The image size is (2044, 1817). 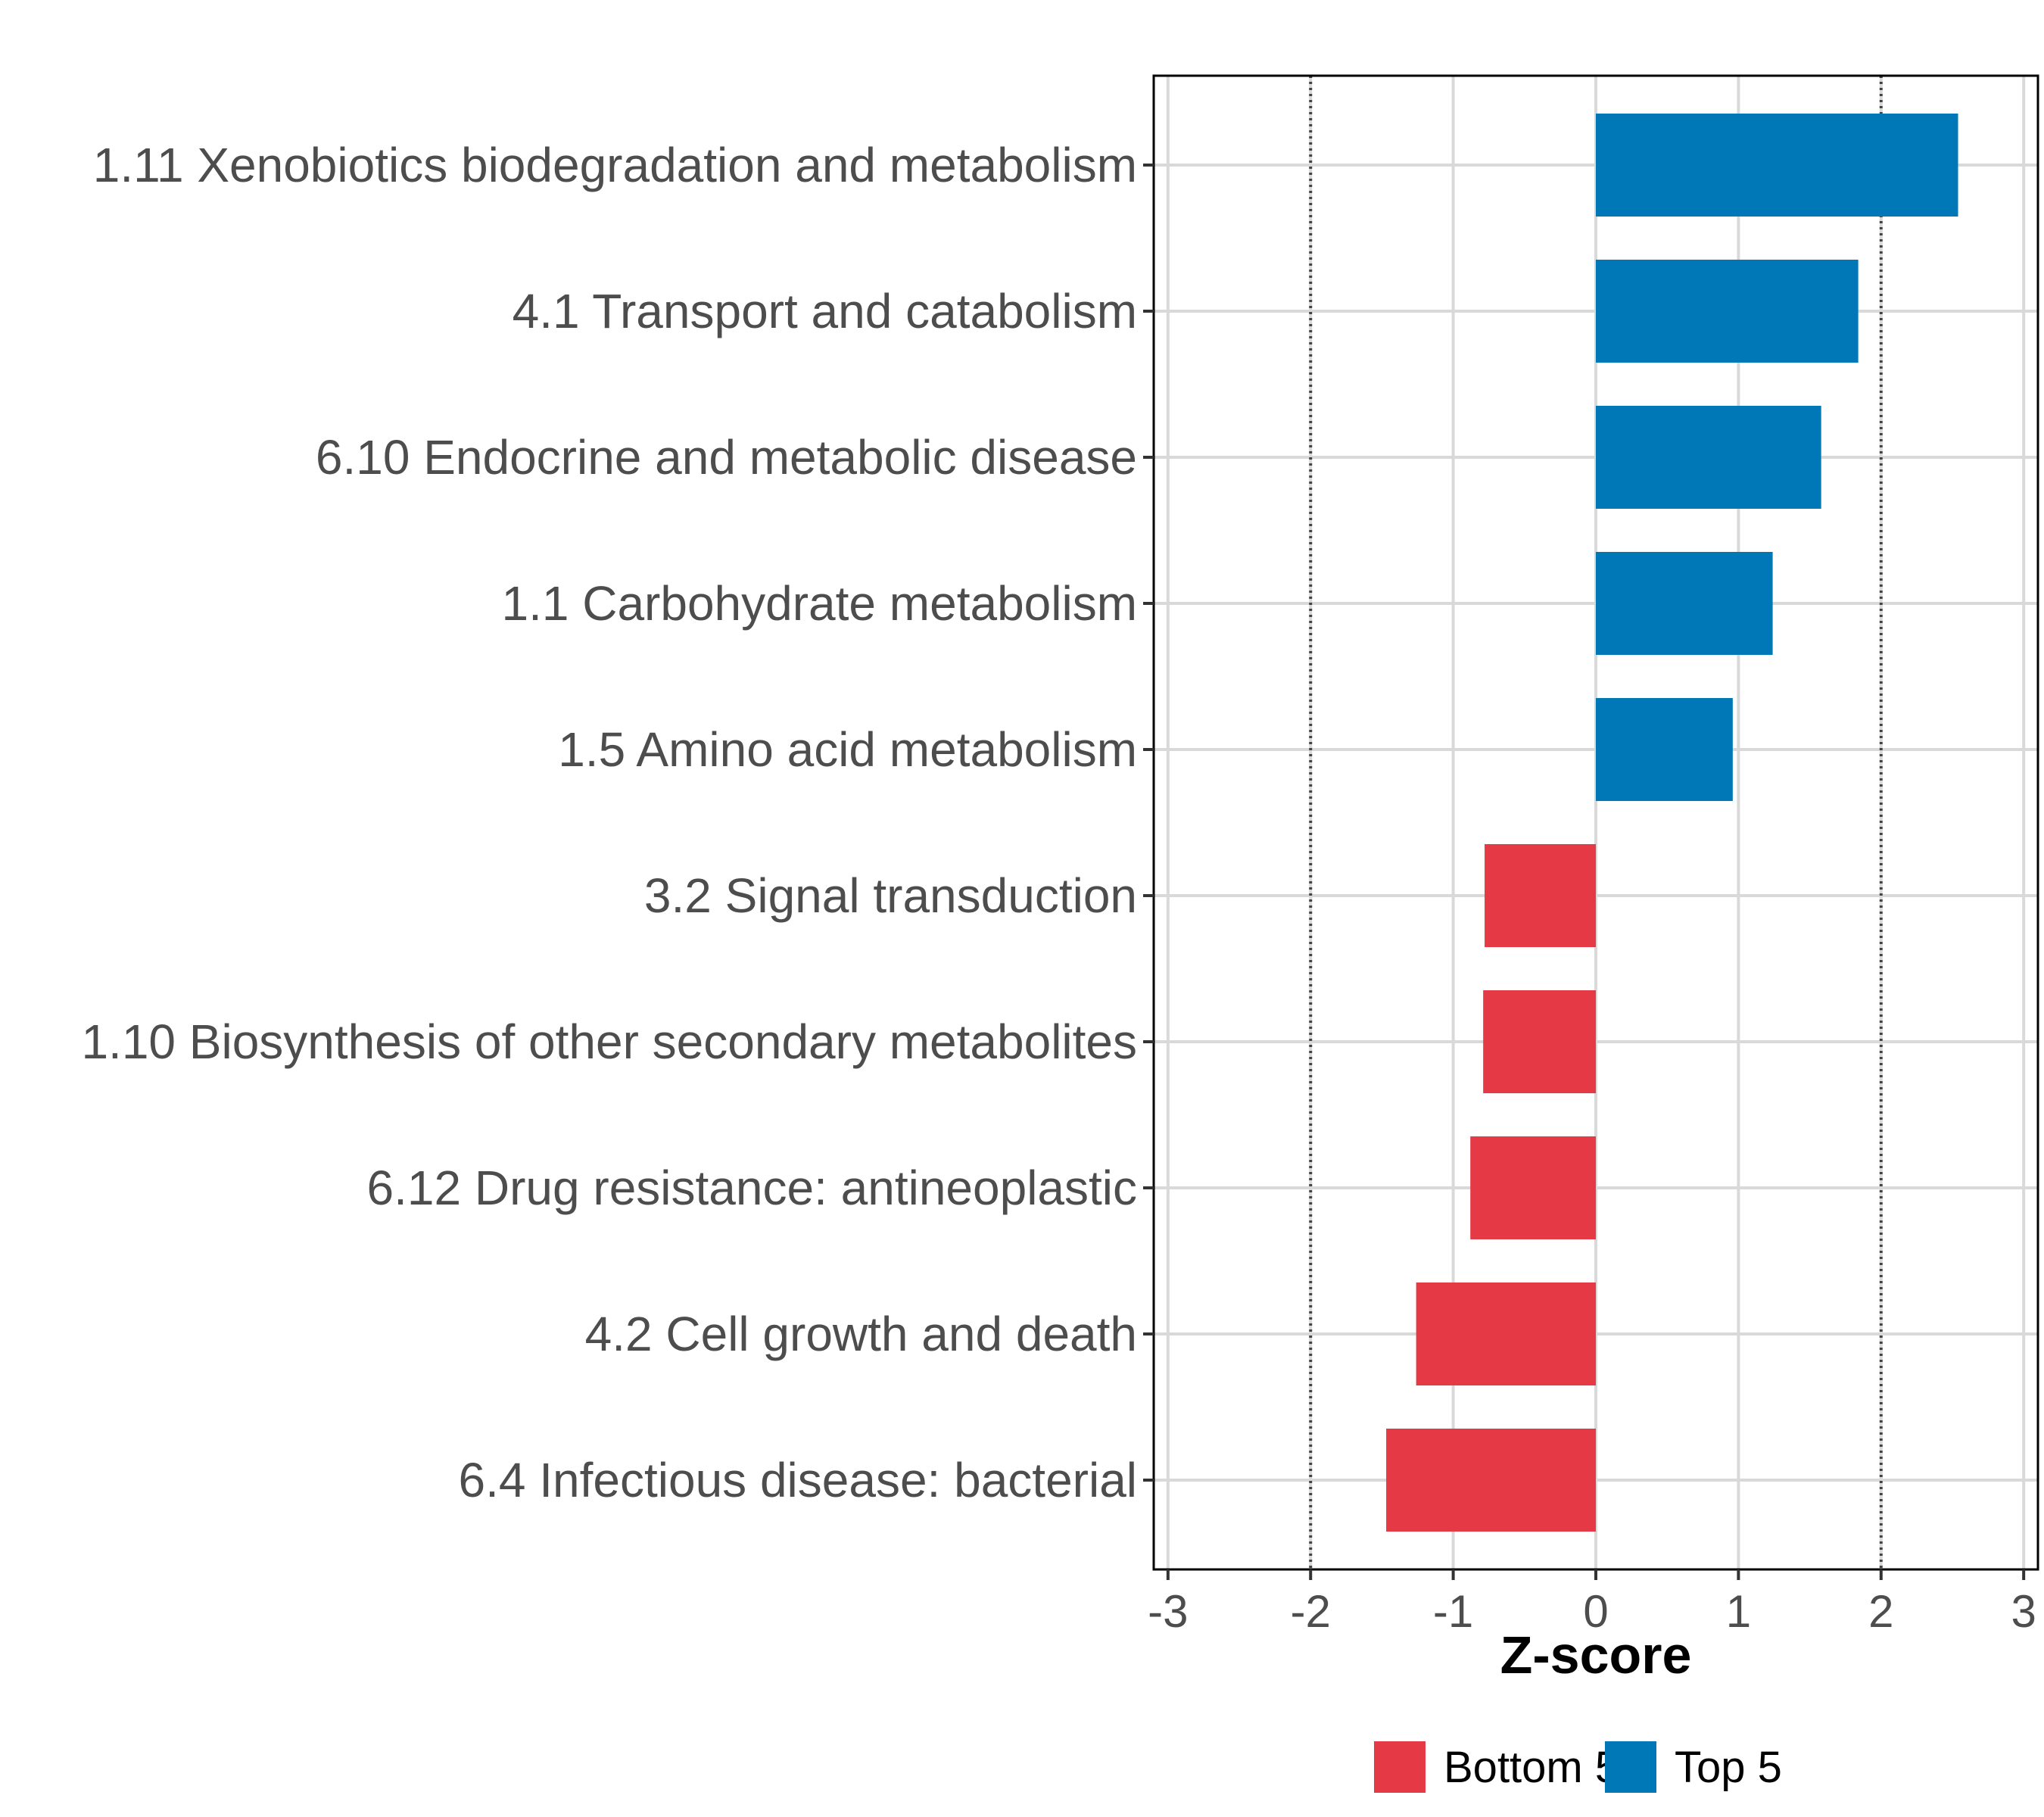 What do you see at coordinates (726, 457) in the screenshot?
I see `y-tick-label: 6.10 Endocrine and metabolic disease` at bounding box center [726, 457].